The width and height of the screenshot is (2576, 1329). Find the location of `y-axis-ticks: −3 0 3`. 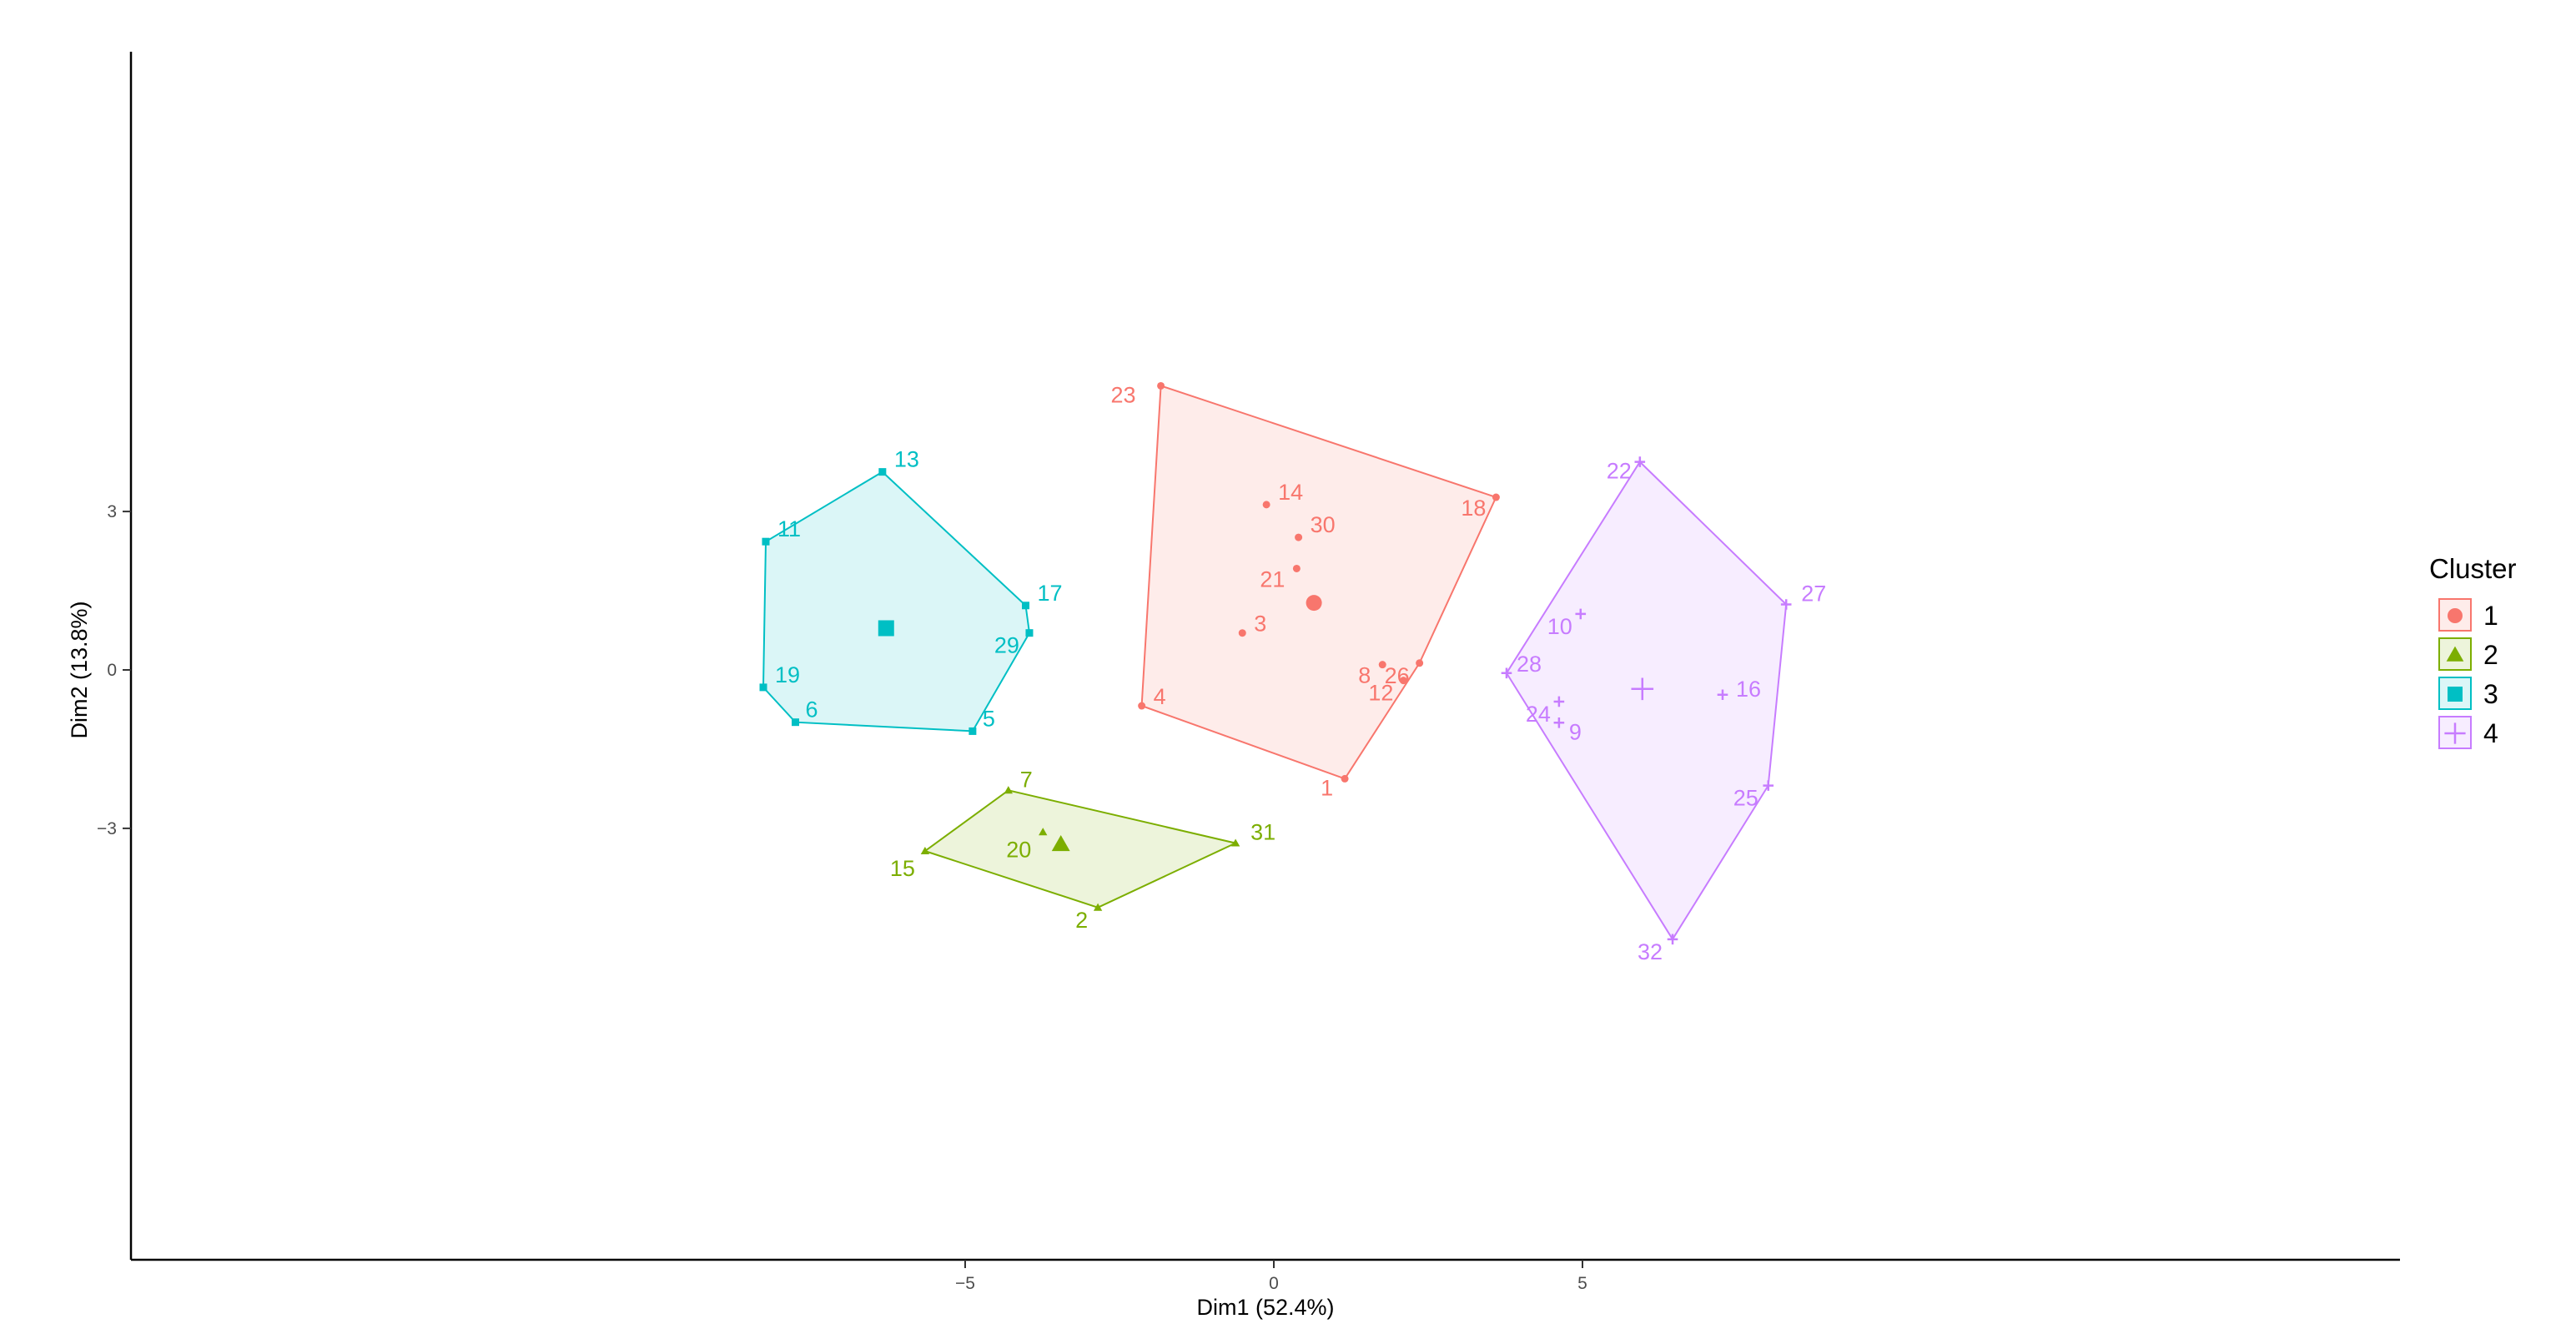

y-axis-ticks: −3 0 3 is located at coordinates (114, 670).